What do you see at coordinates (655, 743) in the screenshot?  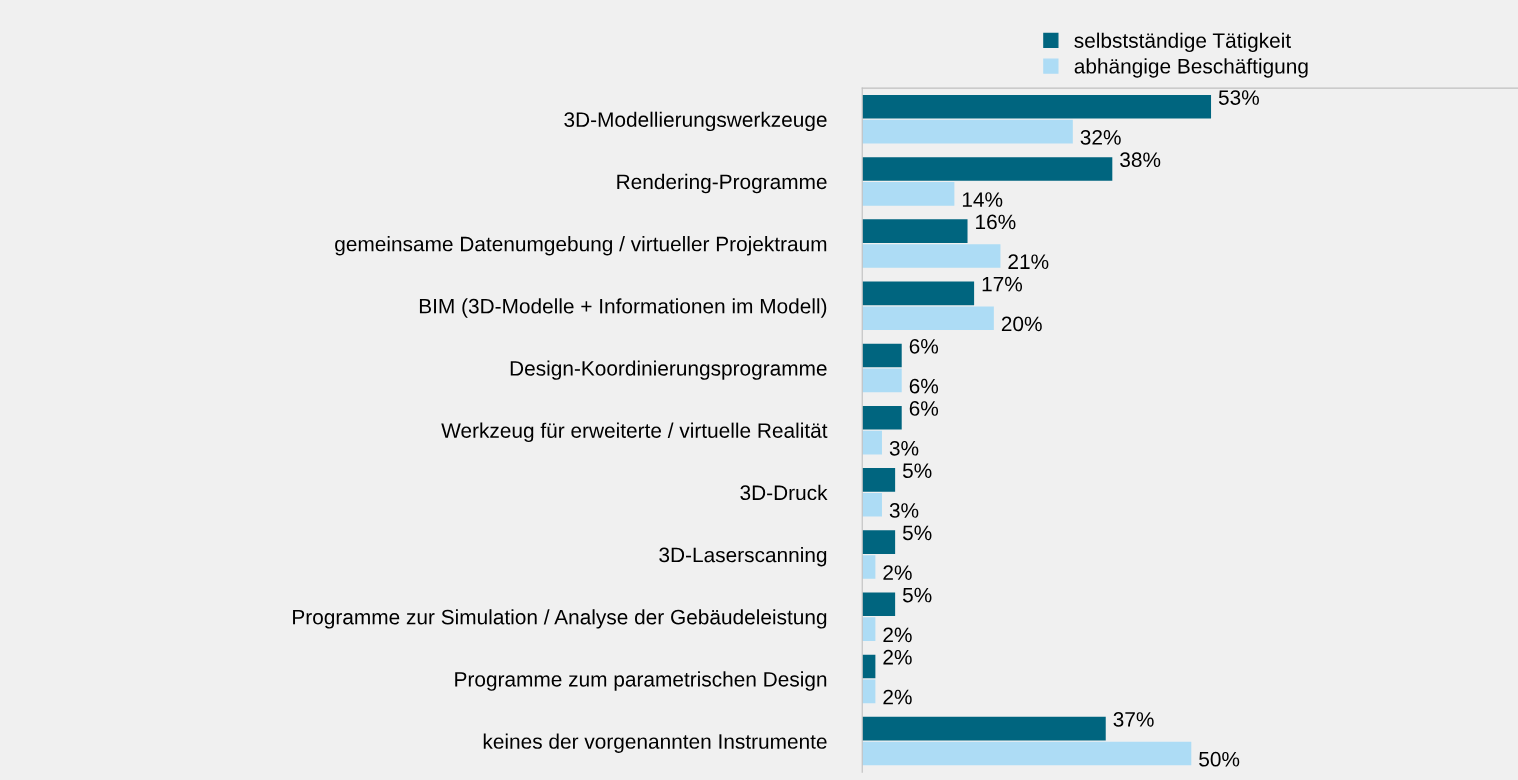 I see `y-tick-label: keines der vorgenannten Instrumente` at bounding box center [655, 743].